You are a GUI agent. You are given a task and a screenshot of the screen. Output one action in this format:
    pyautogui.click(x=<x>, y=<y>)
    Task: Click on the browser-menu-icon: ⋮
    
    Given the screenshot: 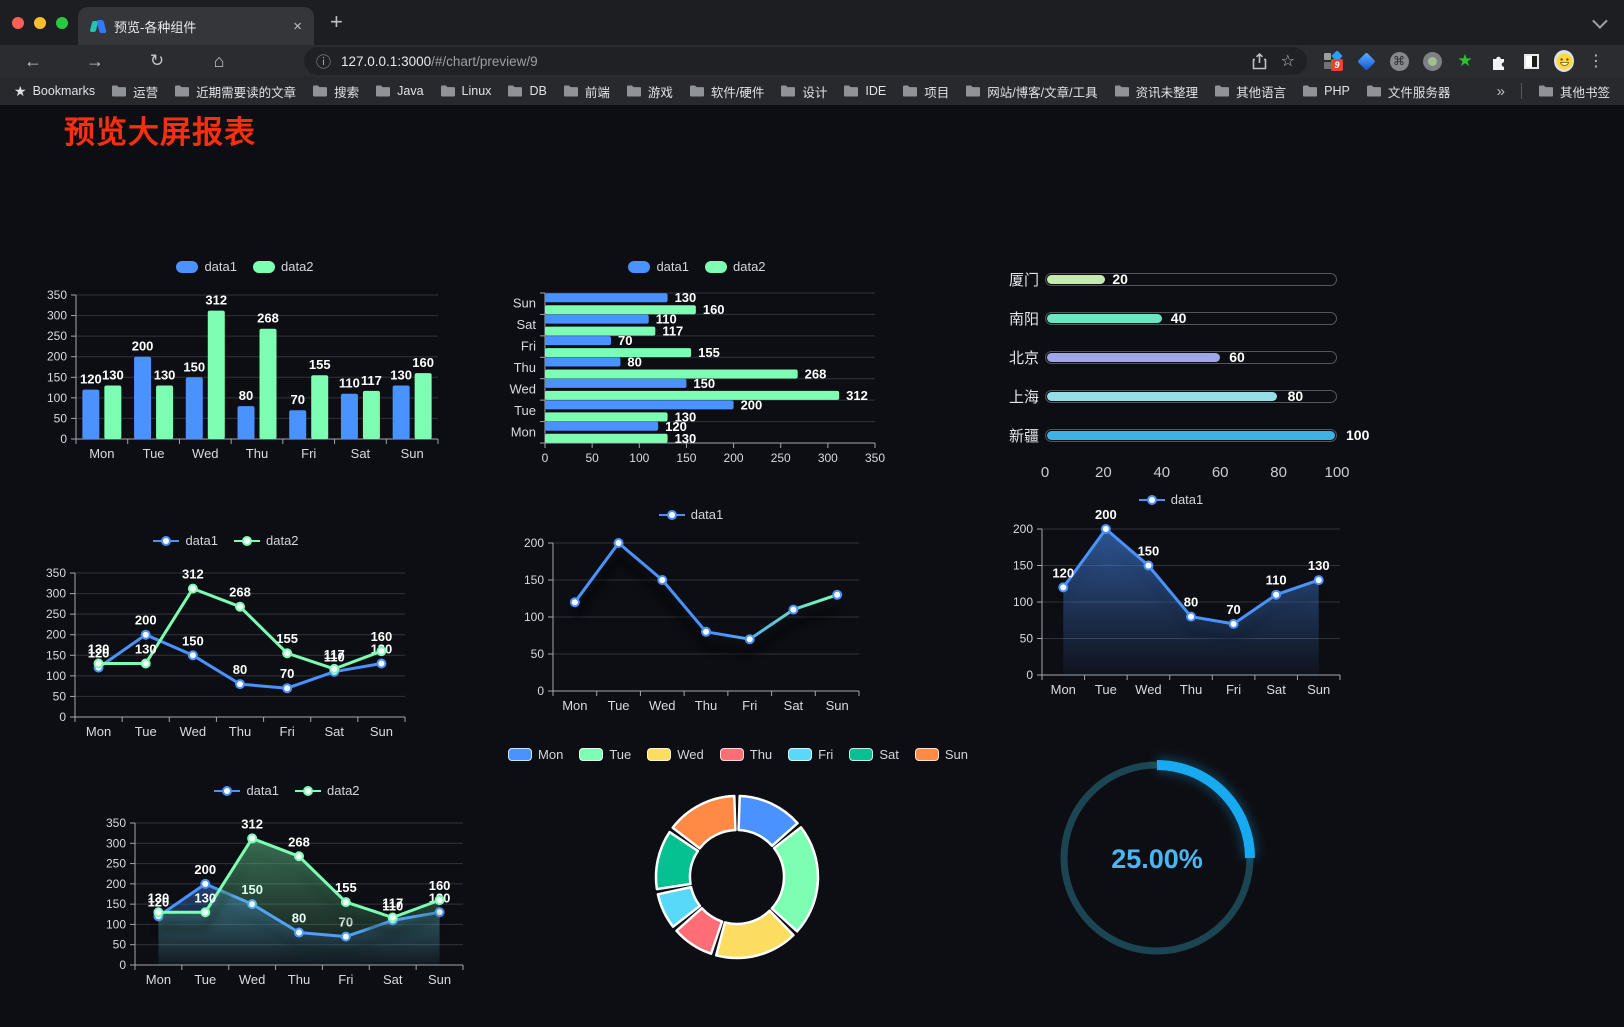 What is the action you would take?
    pyautogui.click(x=1596, y=61)
    